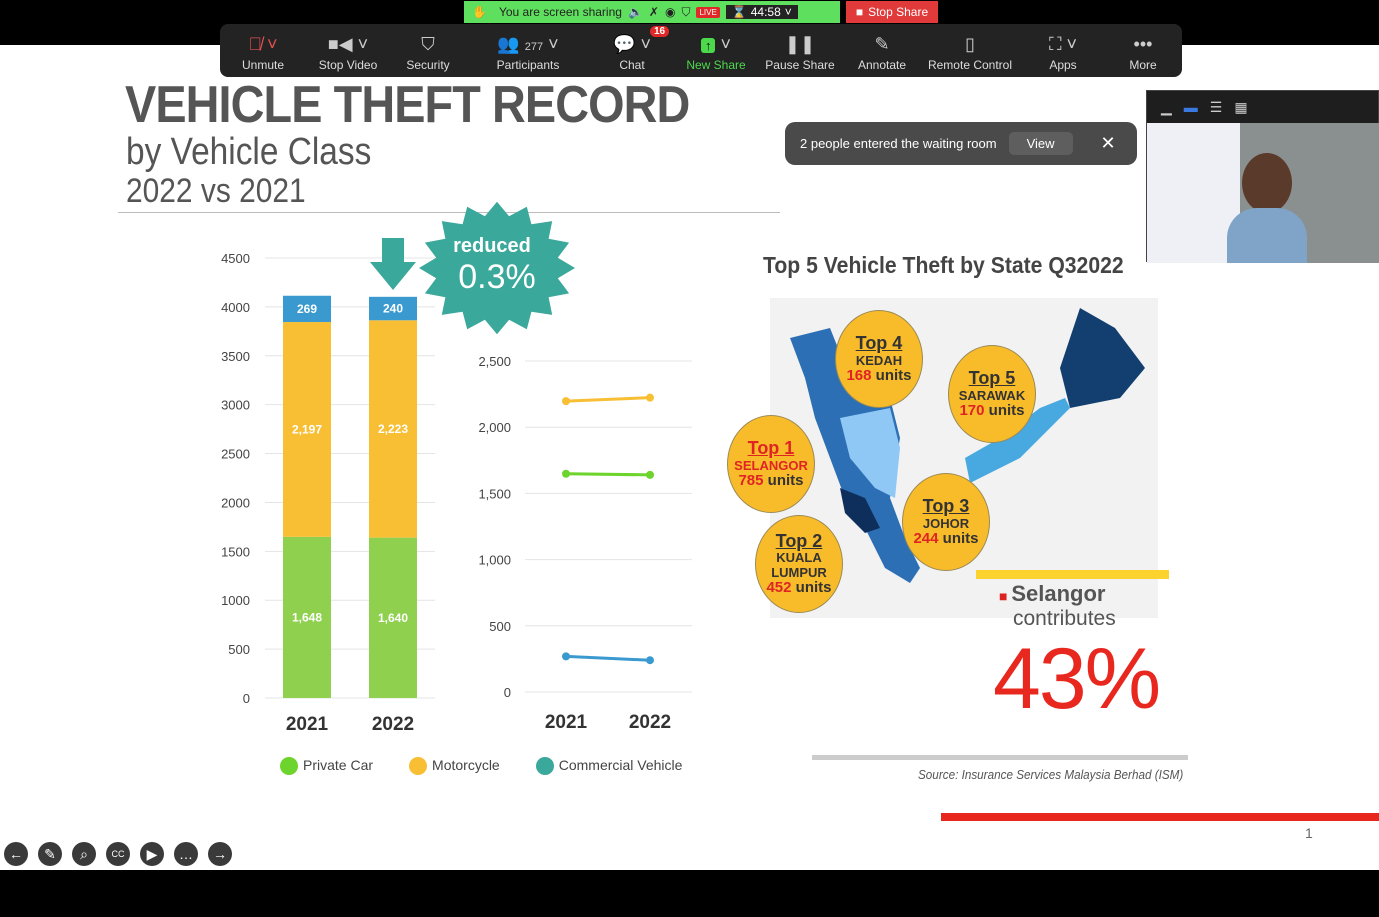  Describe the element at coordinates (620, 765) in the screenshot. I see `legend-label: Commercial Vehicle` at that location.